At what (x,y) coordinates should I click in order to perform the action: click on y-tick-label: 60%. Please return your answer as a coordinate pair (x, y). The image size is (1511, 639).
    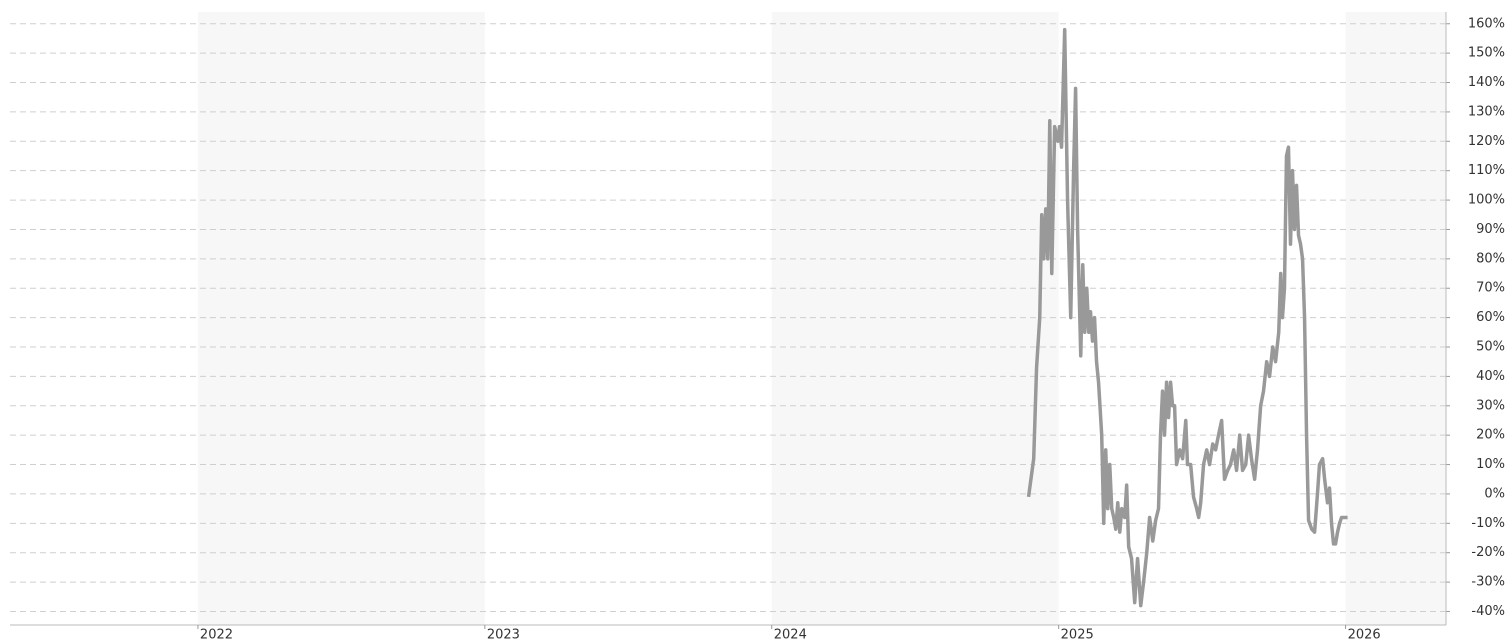
    Looking at the image, I should click on (1490, 317).